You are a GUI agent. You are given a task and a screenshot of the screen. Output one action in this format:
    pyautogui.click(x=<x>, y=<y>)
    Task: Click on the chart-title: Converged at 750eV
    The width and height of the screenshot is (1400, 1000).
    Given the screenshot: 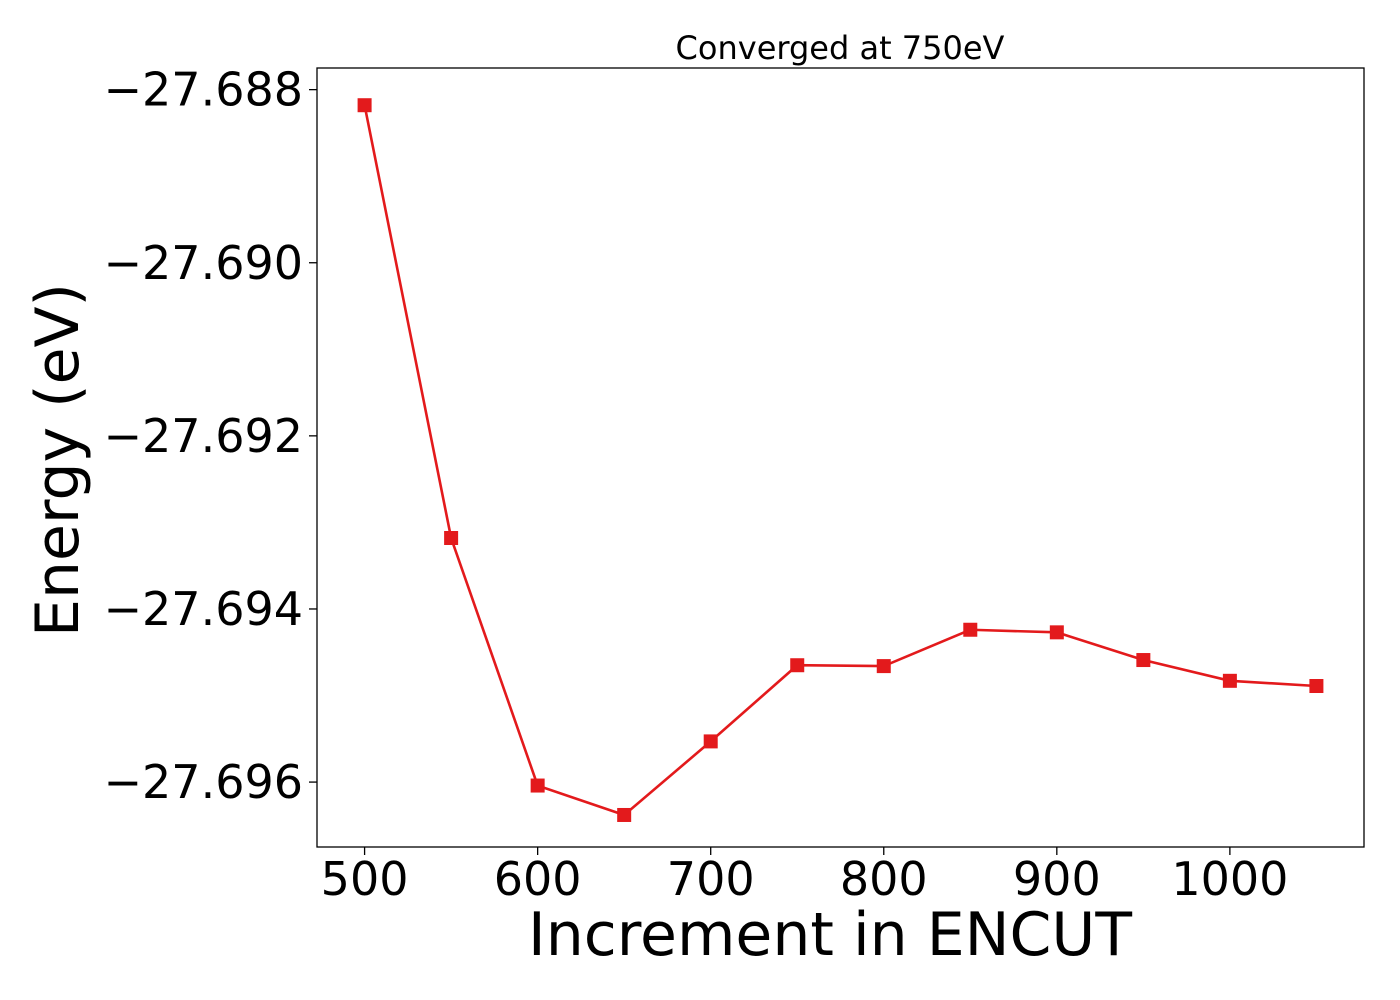 What is the action you would take?
    pyautogui.click(x=840, y=48)
    